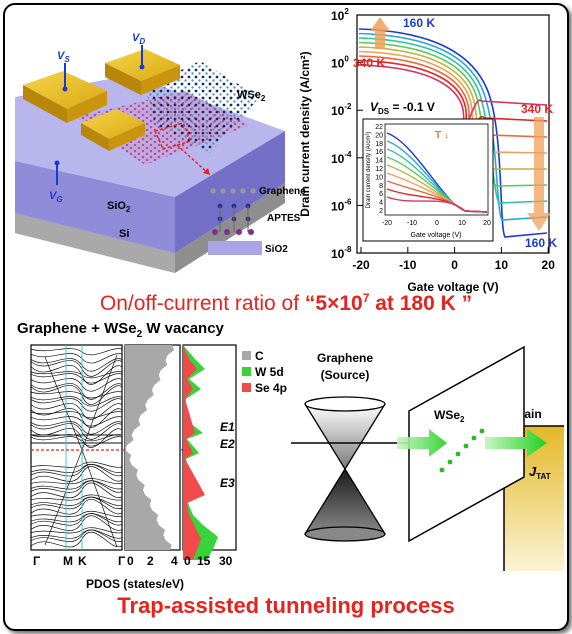 This screenshot has width=572, height=634. Describe the element at coordinates (341, 205) in the screenshot. I see `y-tick-label: 10⁻⁶` at that location.